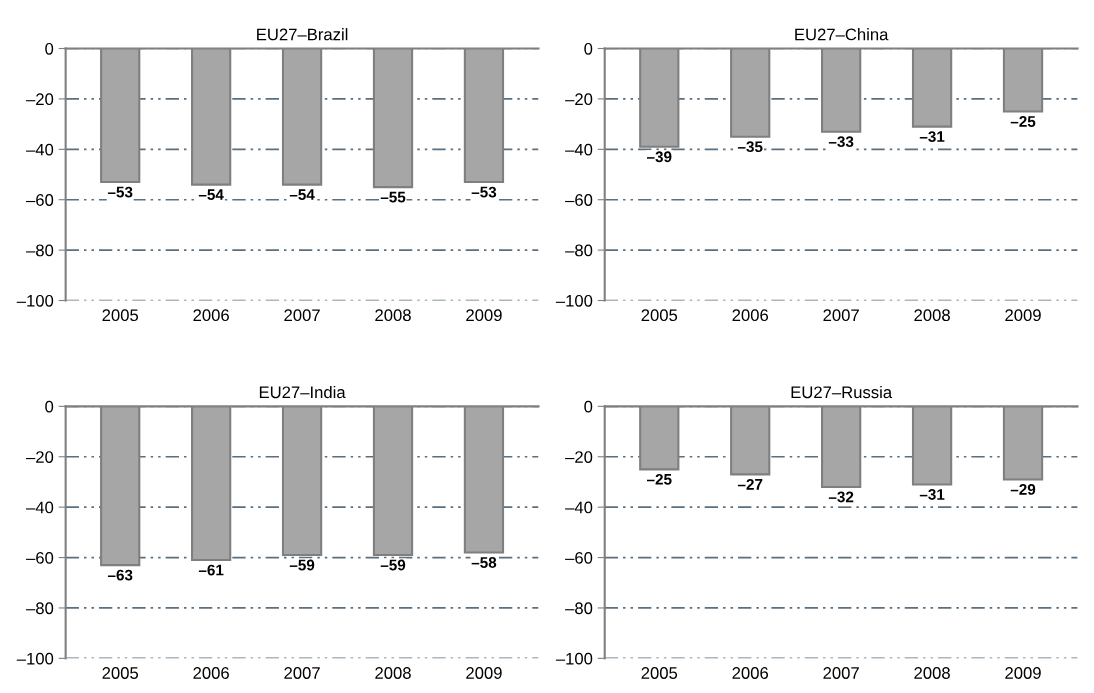  I want to click on chart-title: EU27–Brazil, so click(302, 34).